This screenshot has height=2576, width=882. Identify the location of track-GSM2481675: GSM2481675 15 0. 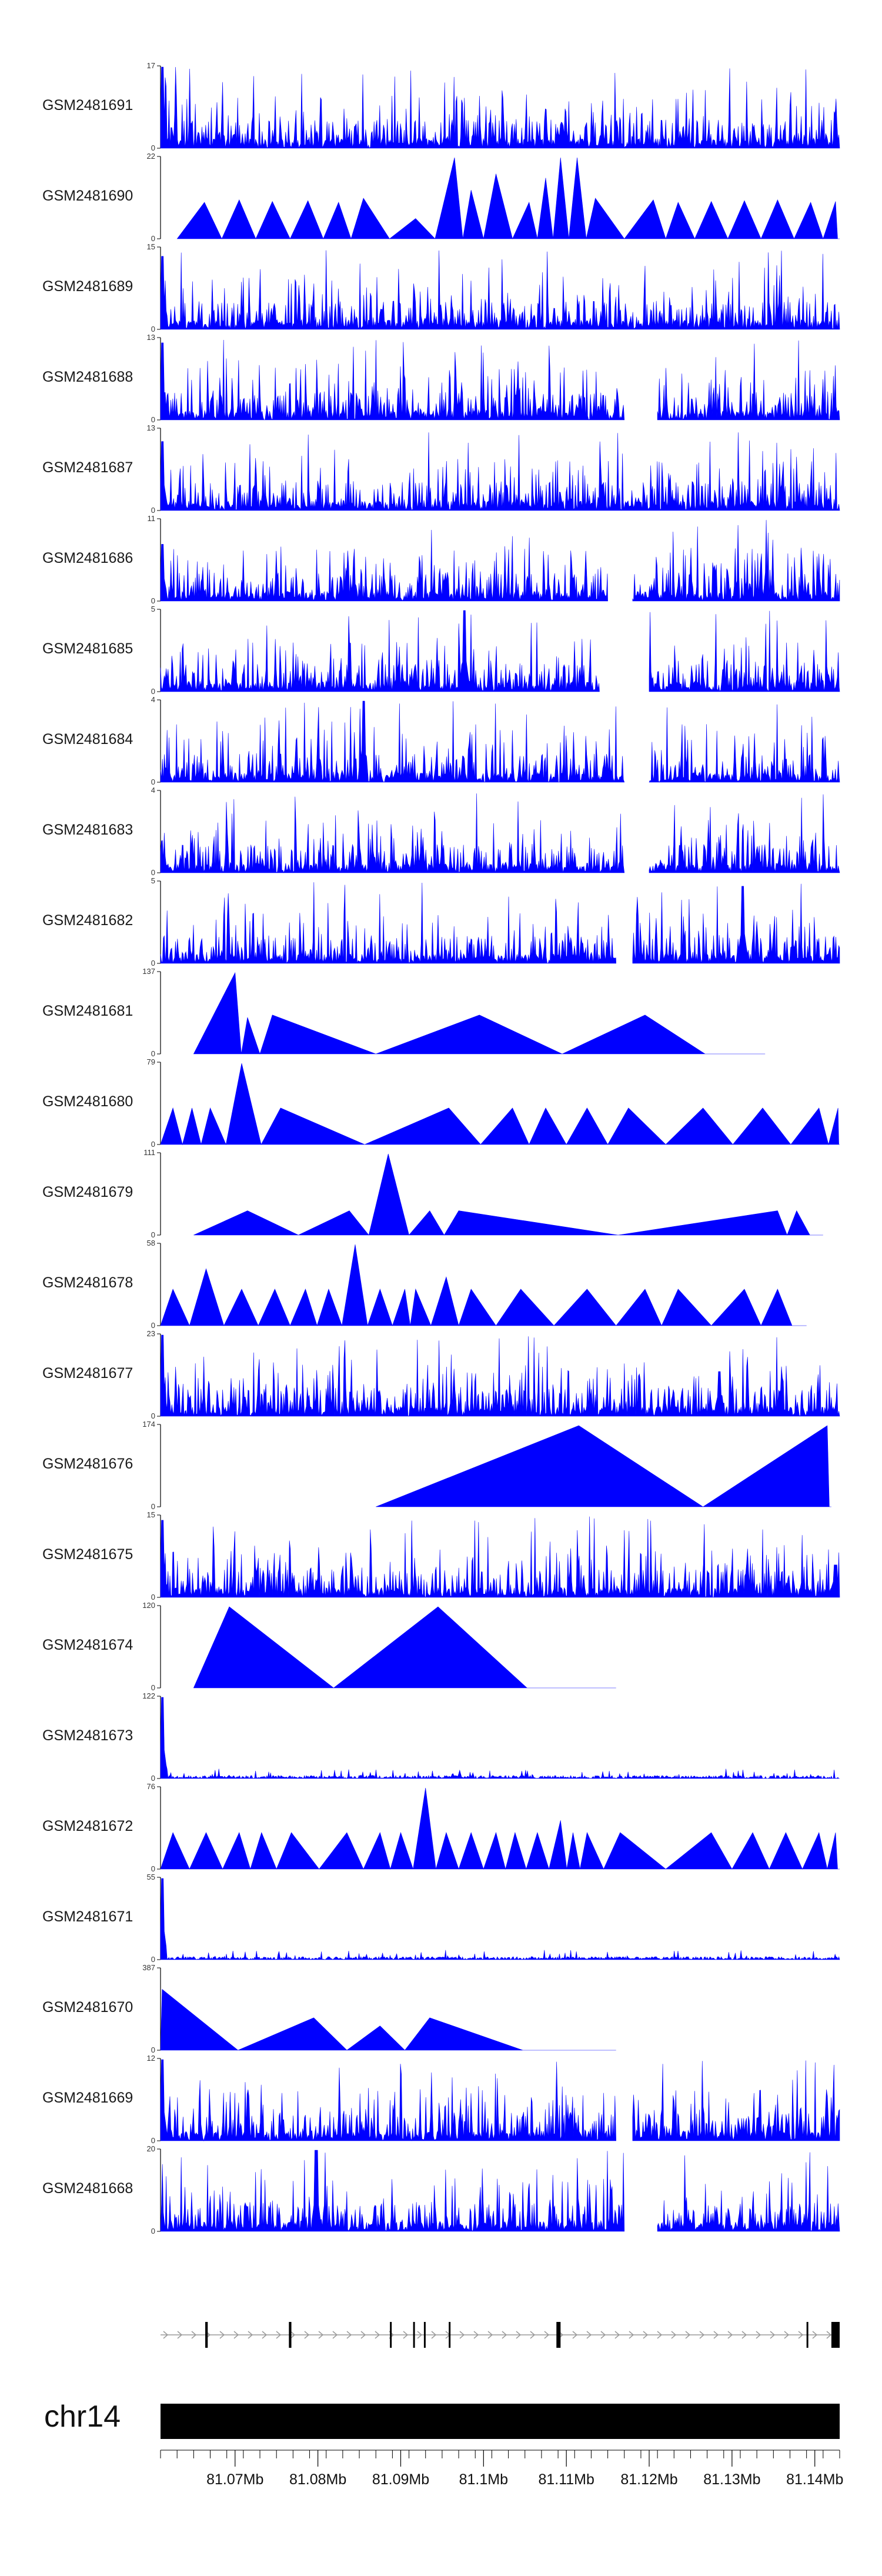
(441, 1555).